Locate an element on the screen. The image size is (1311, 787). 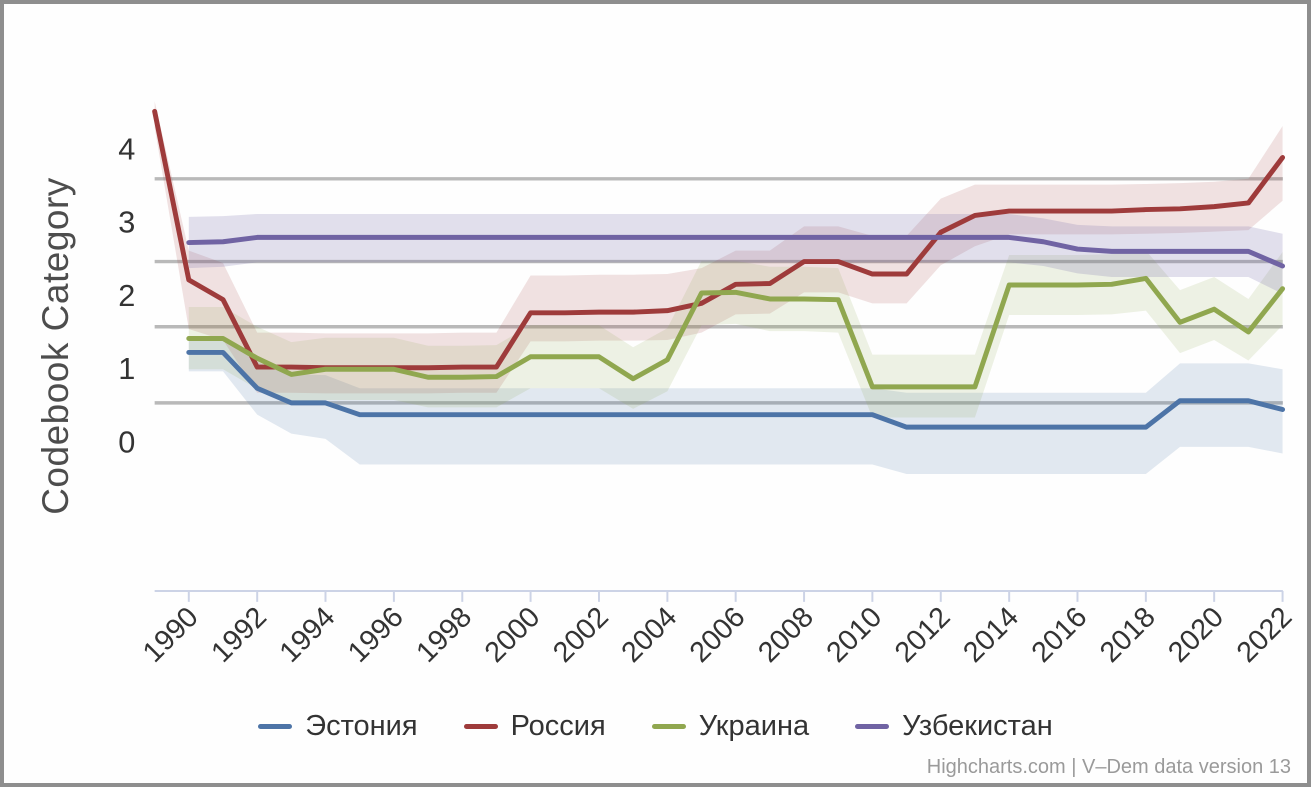
legend-item-russia: Россия is located at coordinates (534, 726).